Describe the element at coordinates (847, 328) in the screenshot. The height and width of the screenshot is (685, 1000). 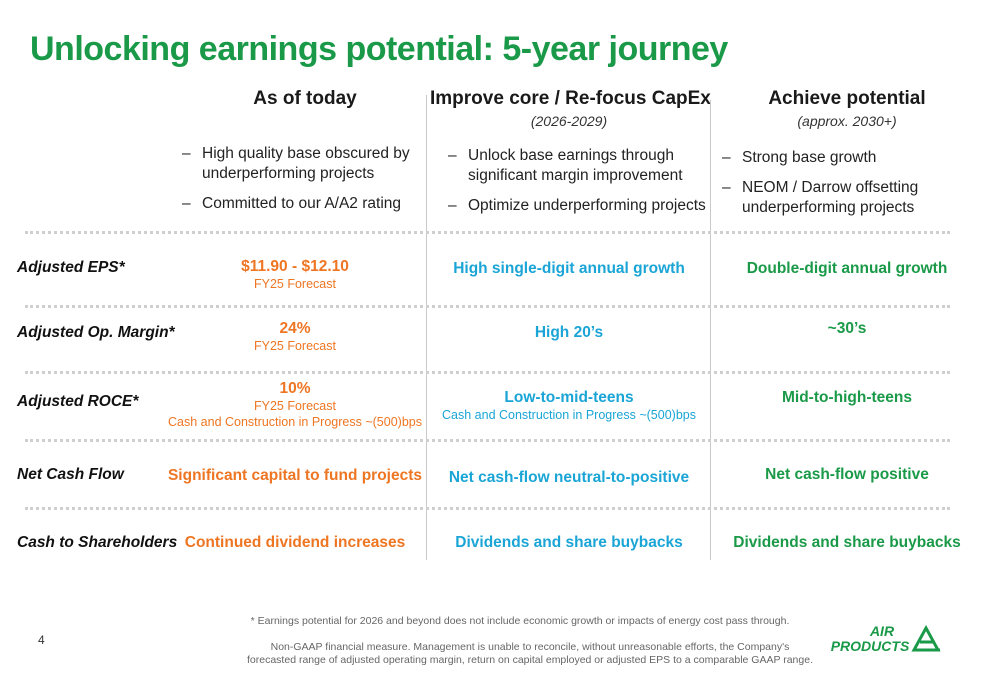
I see `cell-margin-achieve: ~30’s` at that location.